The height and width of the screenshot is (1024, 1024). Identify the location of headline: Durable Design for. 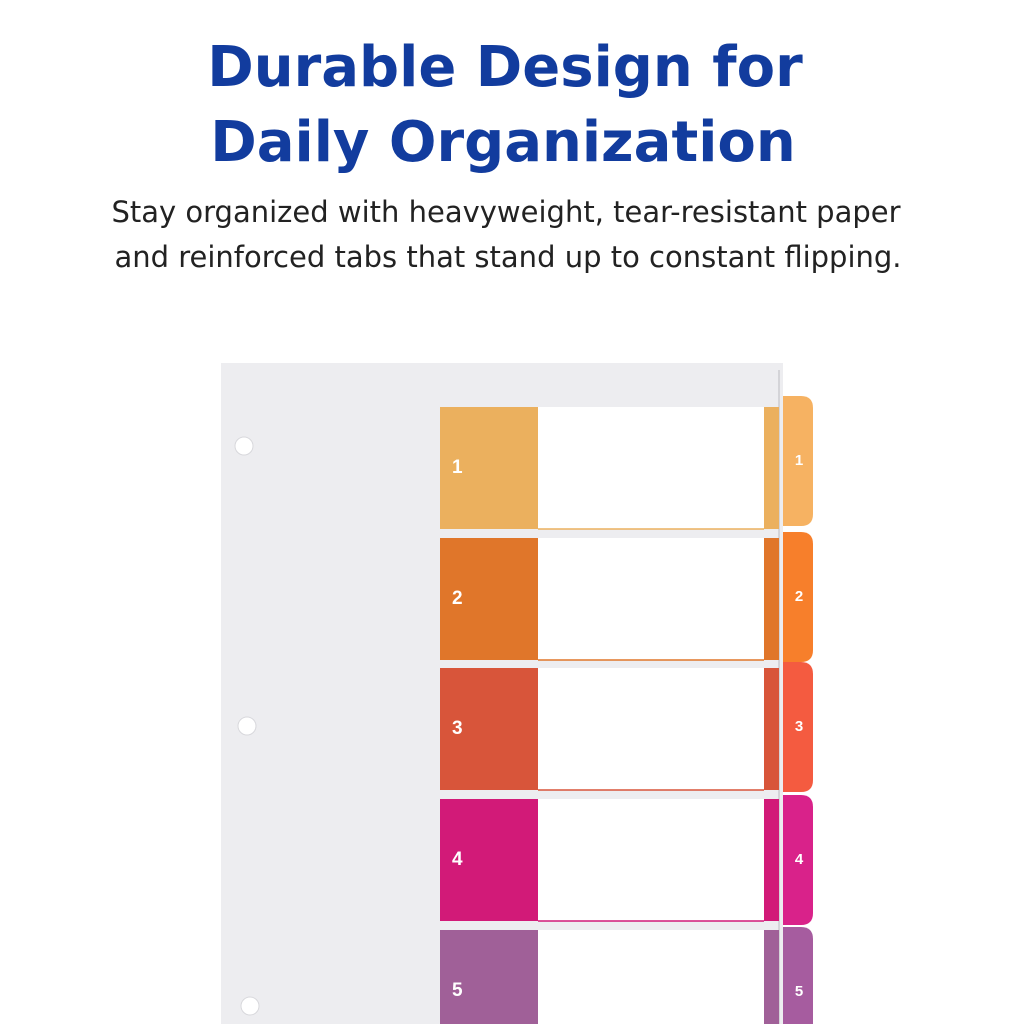
(505, 67).